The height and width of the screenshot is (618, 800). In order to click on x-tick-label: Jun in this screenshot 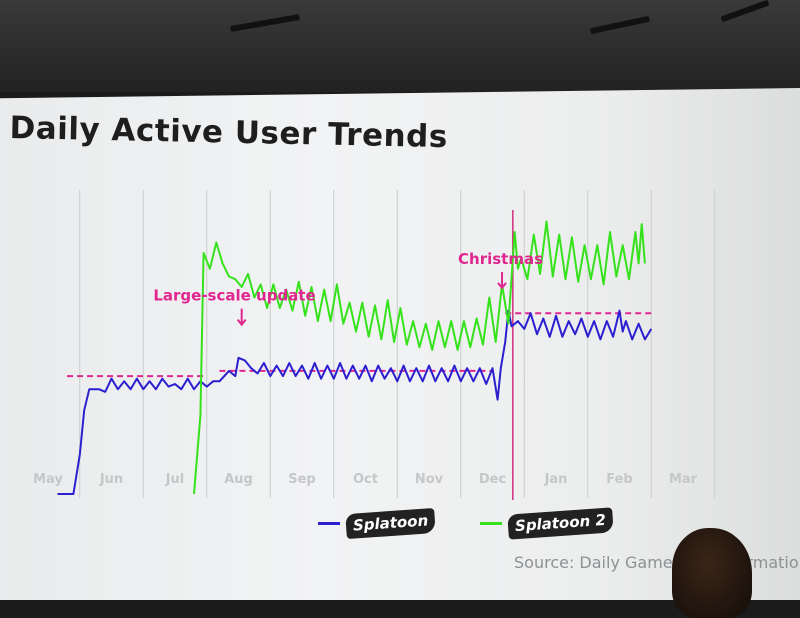, I will do `click(111, 479)`.